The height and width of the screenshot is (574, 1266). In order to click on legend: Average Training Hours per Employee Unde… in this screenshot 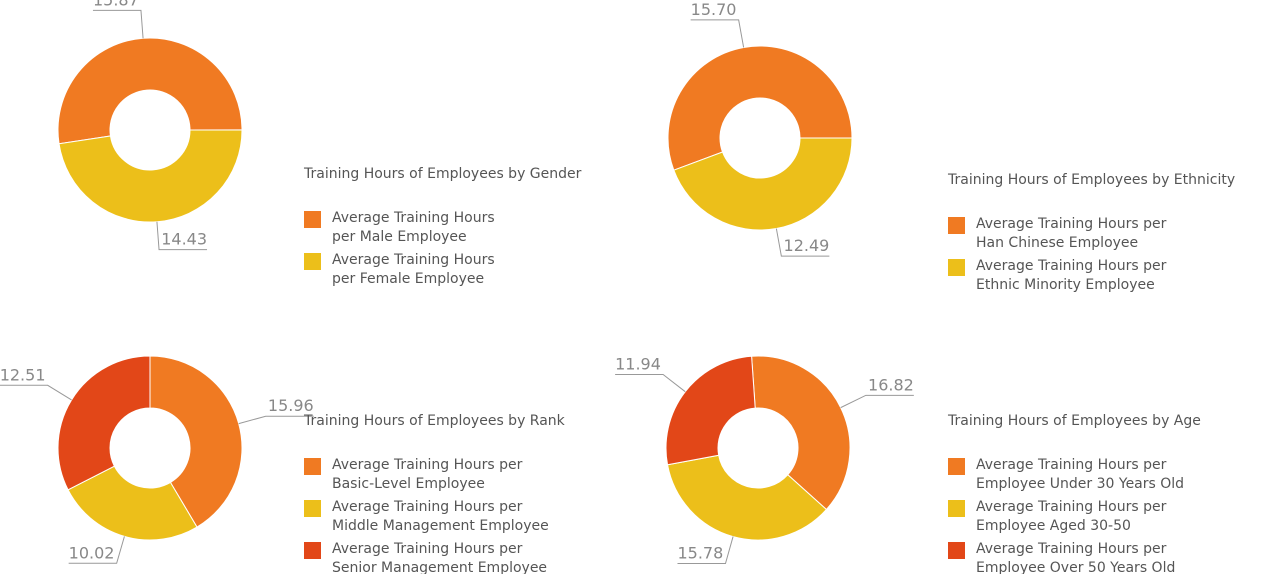, I will do `click(1074, 515)`.